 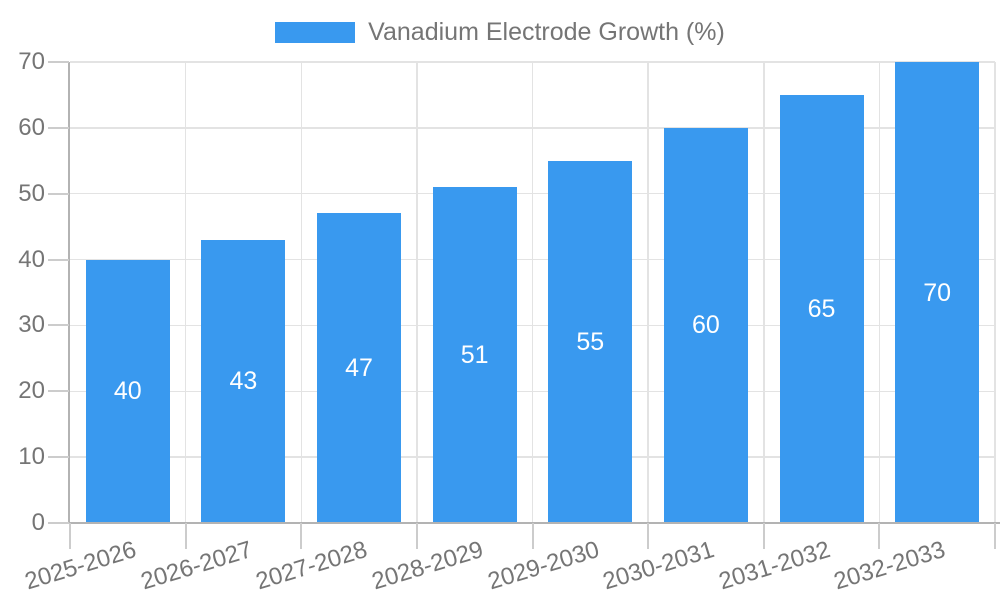 I want to click on bar: 55, so click(x=590, y=341).